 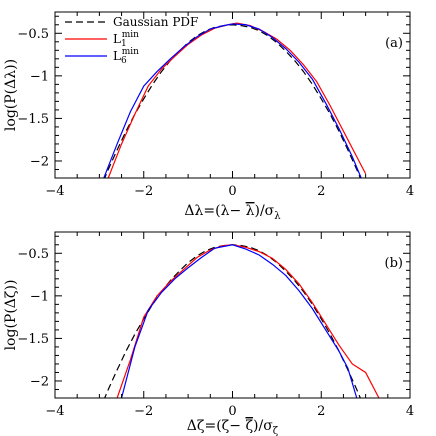 What do you see at coordinates (250, 211) in the screenshot?
I see `x-axis-label-bar: λ` at bounding box center [250, 211].